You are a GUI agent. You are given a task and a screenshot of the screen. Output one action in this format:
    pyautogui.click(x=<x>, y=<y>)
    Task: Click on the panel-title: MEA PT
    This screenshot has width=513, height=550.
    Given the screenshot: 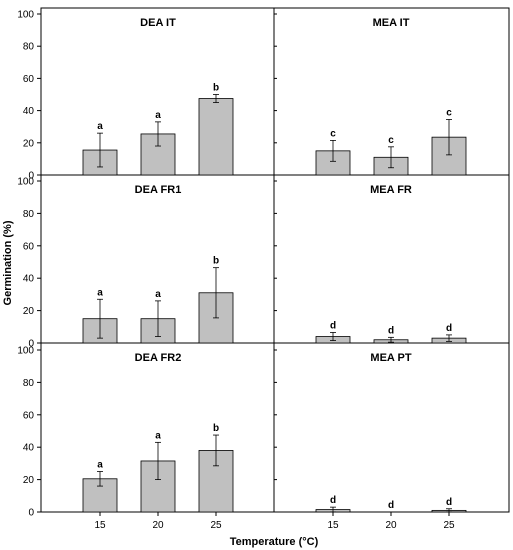 What is the action you would take?
    pyautogui.click(x=390, y=358)
    